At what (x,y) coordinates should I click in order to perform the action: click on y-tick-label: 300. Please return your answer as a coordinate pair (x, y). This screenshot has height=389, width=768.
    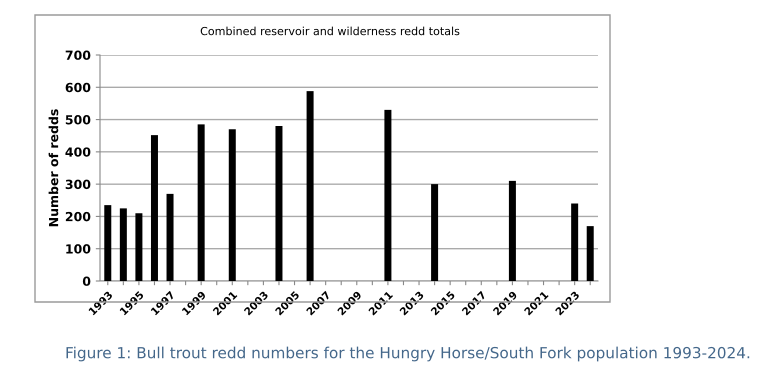
    Looking at the image, I should click on (78, 185).